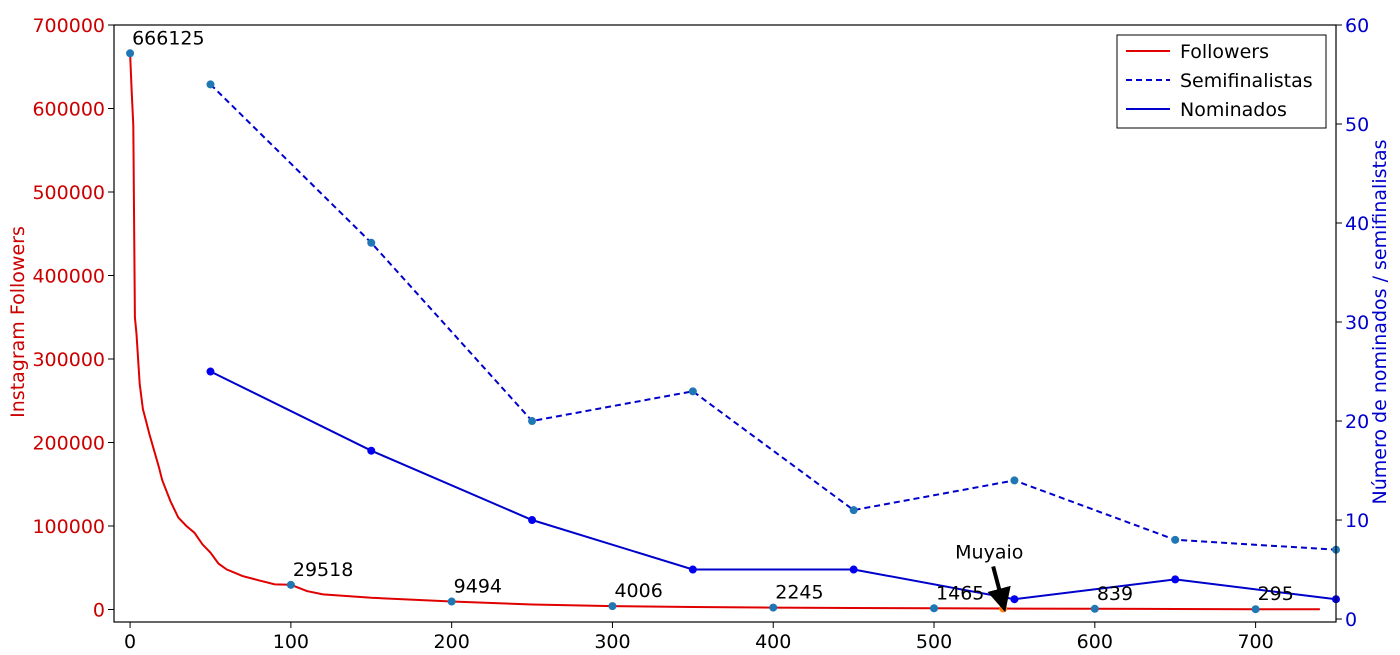  What do you see at coordinates (130, 642) in the screenshot?
I see `x-tick-label-0: 0` at bounding box center [130, 642].